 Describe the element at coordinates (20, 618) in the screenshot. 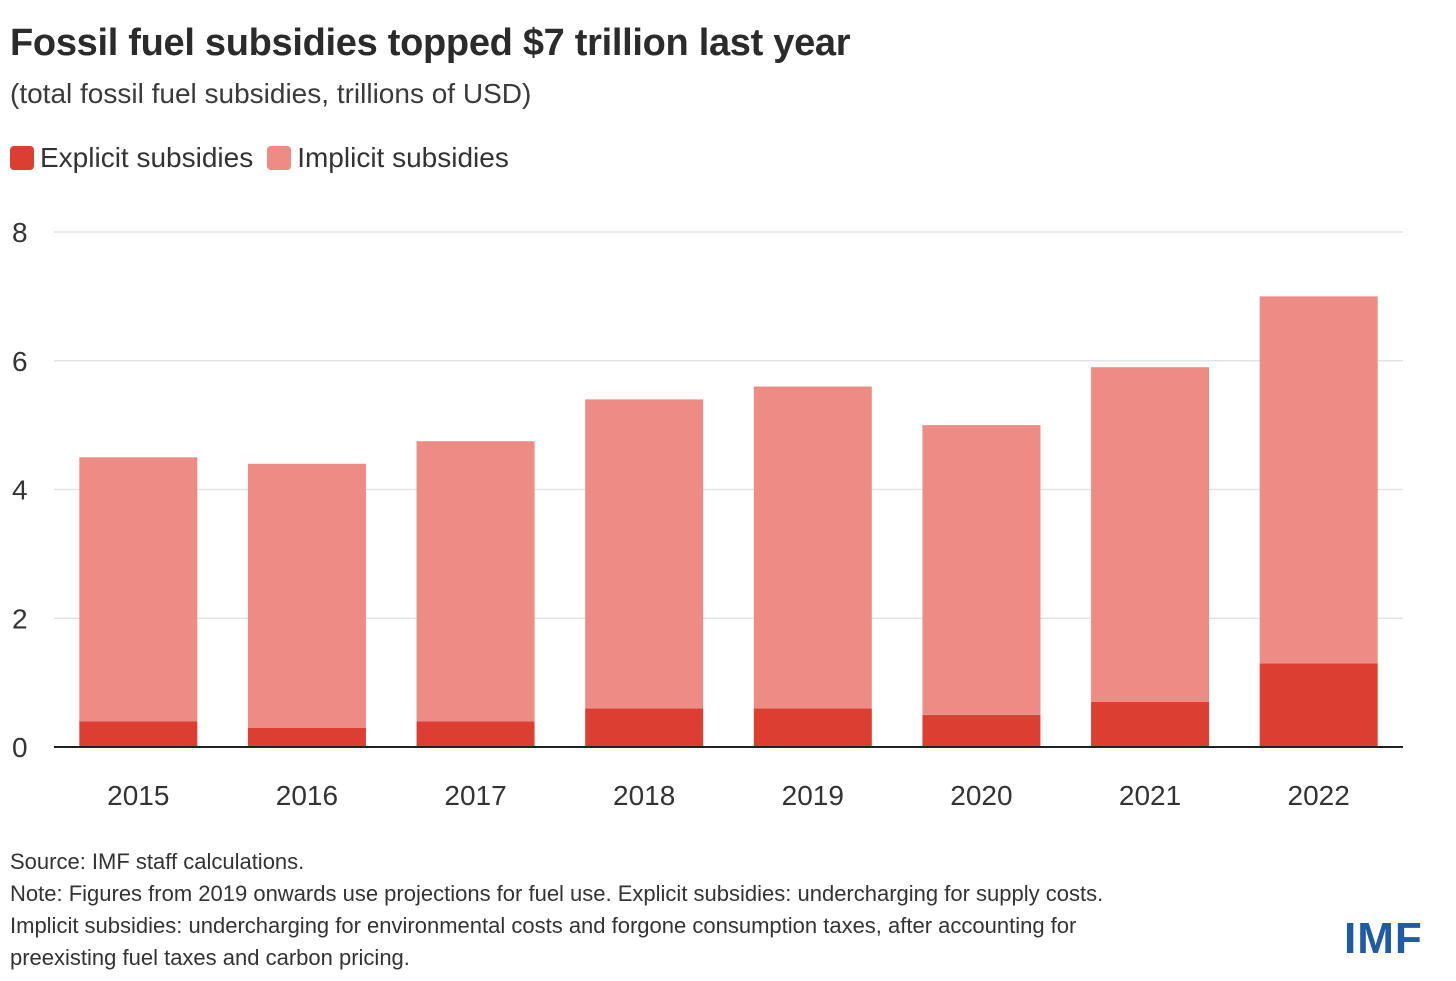

I see `y-tick-label: 2` at that location.